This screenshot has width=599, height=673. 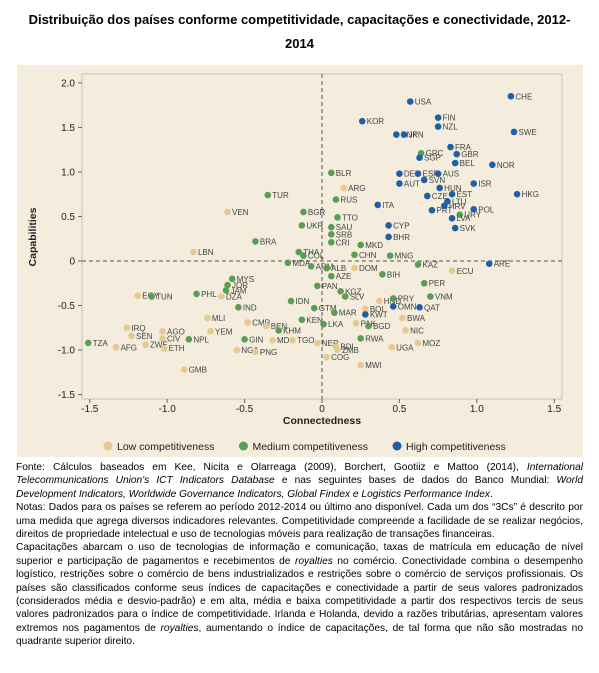 I want to click on point-label: KEN, so click(x=314, y=320).